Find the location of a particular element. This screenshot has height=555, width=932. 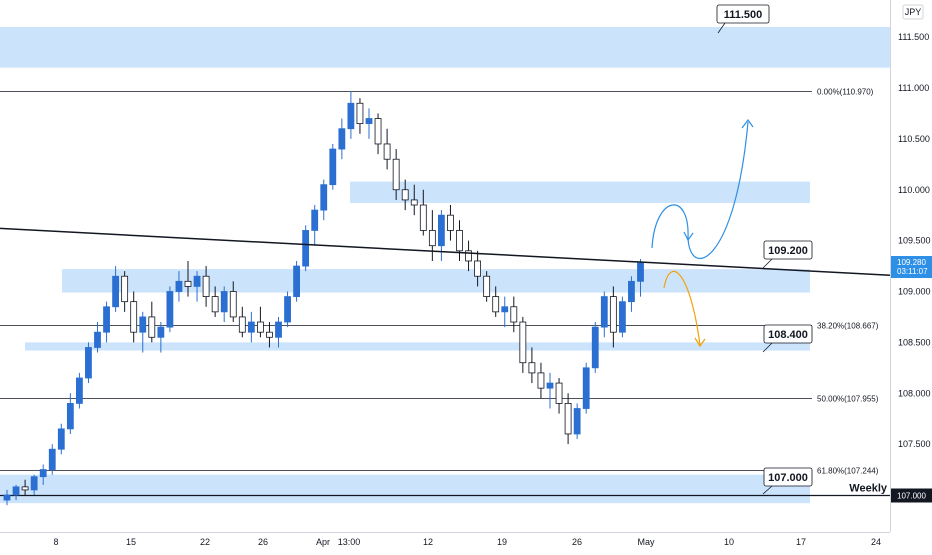

current-price-value: 109.280 is located at coordinates (911, 262).